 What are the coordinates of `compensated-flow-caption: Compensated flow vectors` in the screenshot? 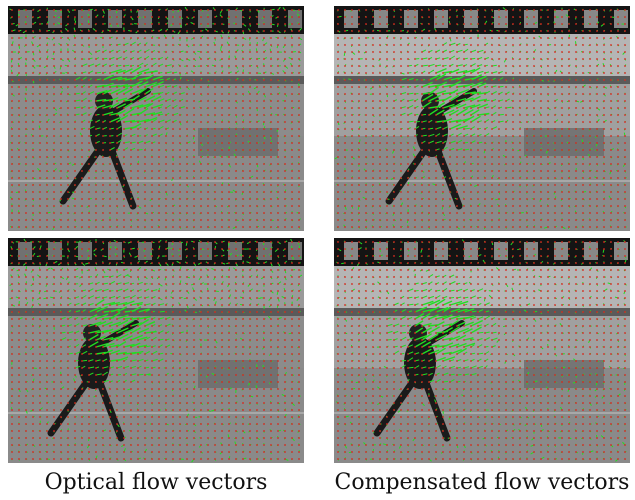 It's located at (482, 482).